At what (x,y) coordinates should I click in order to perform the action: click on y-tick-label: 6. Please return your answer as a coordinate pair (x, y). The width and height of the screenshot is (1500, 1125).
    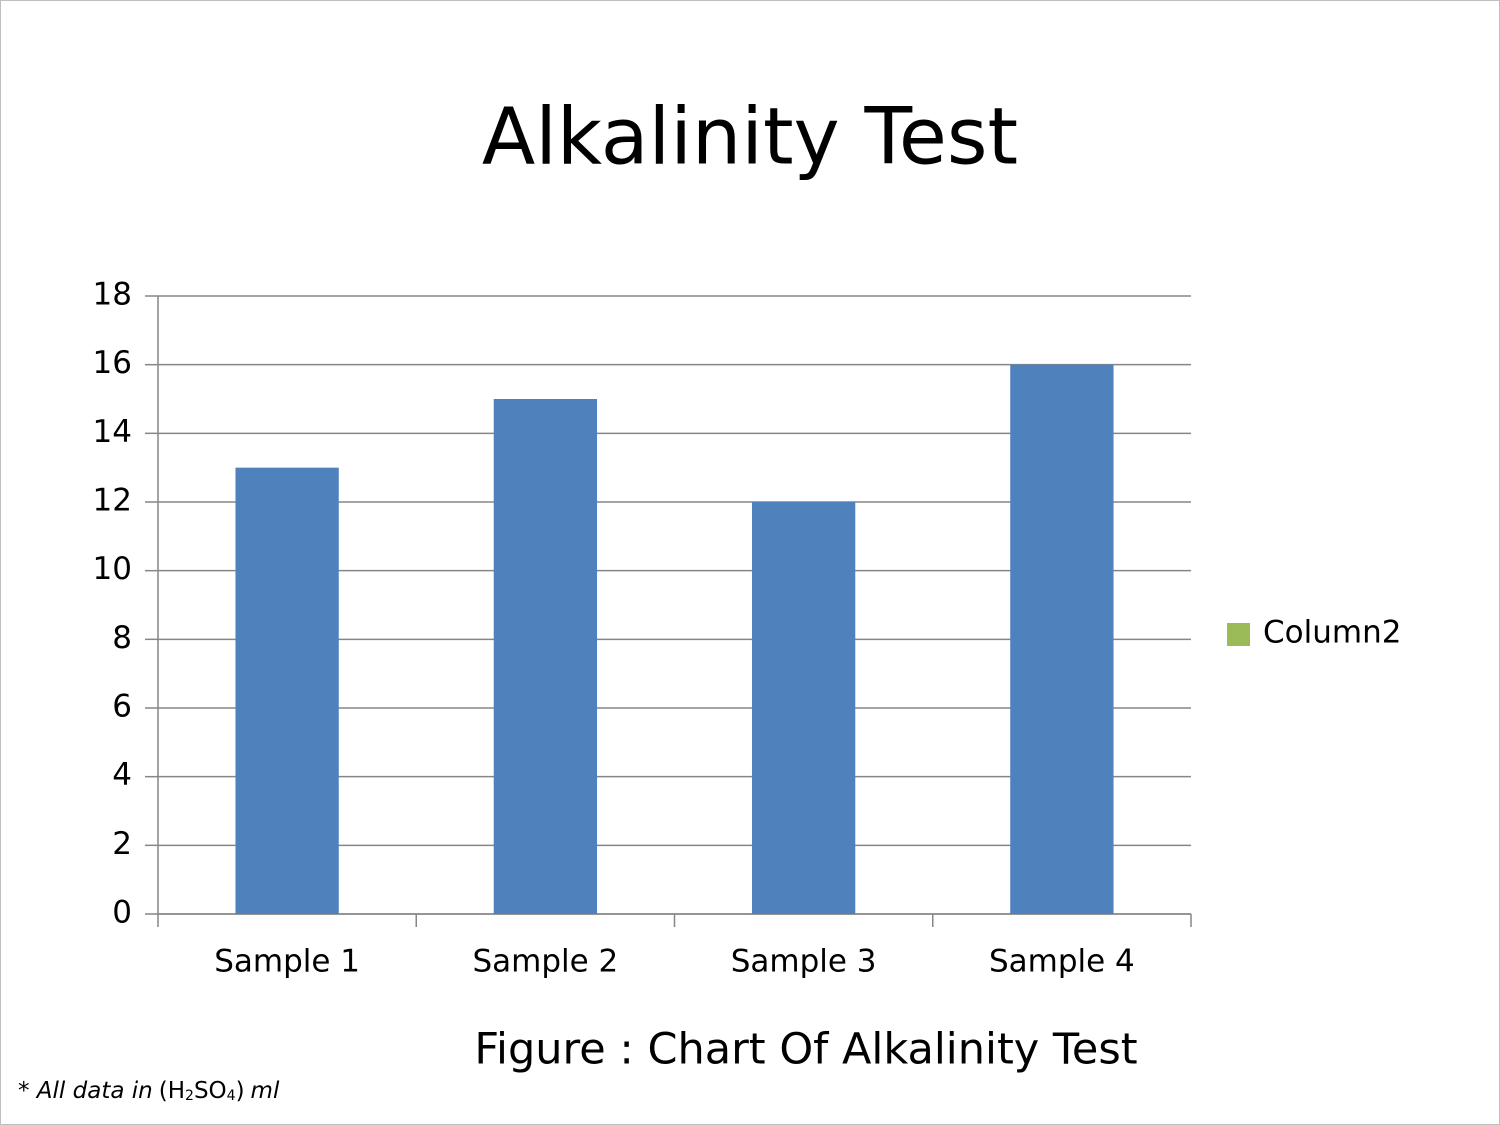
    Looking at the image, I should click on (122, 707).